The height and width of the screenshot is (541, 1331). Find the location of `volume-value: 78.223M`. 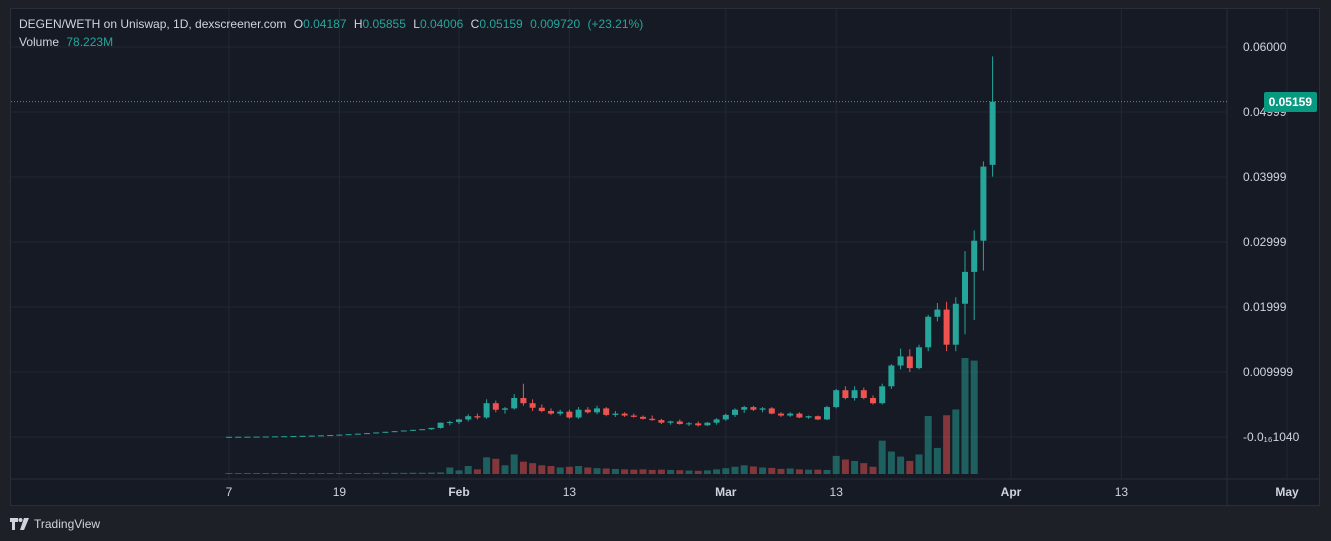

volume-value: 78.223M is located at coordinates (90, 42).